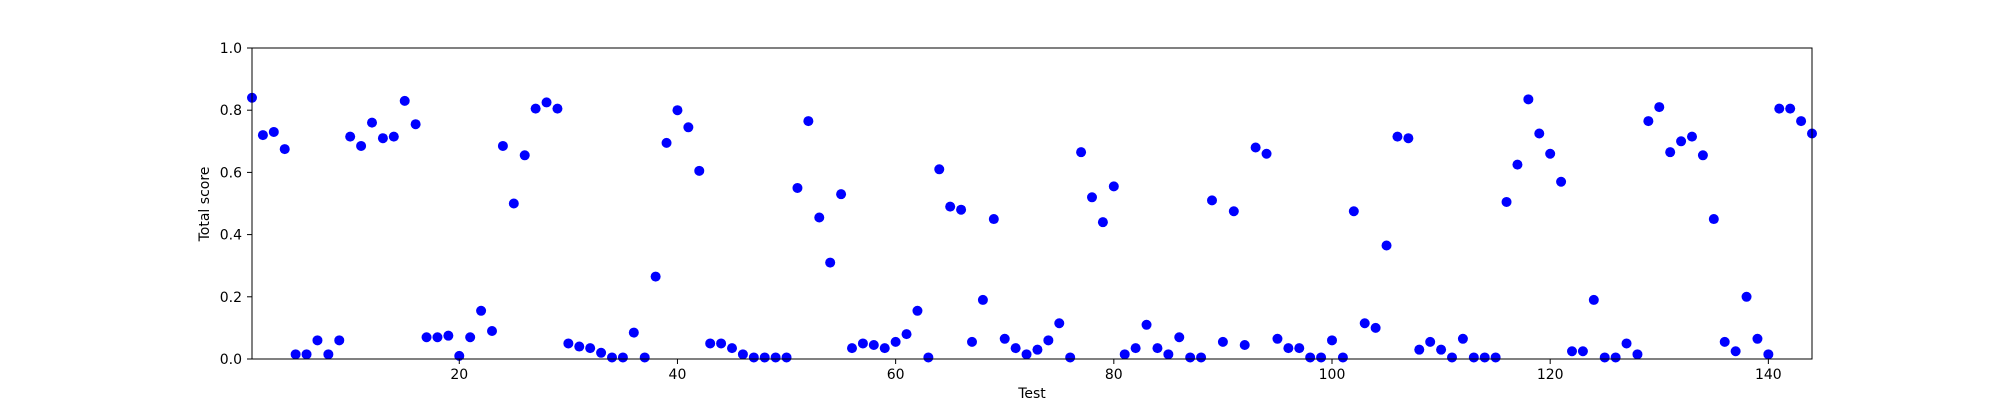 The image size is (2000, 400). What do you see at coordinates (205, 205) in the screenshot?
I see `y-axis-label: Total score` at bounding box center [205, 205].